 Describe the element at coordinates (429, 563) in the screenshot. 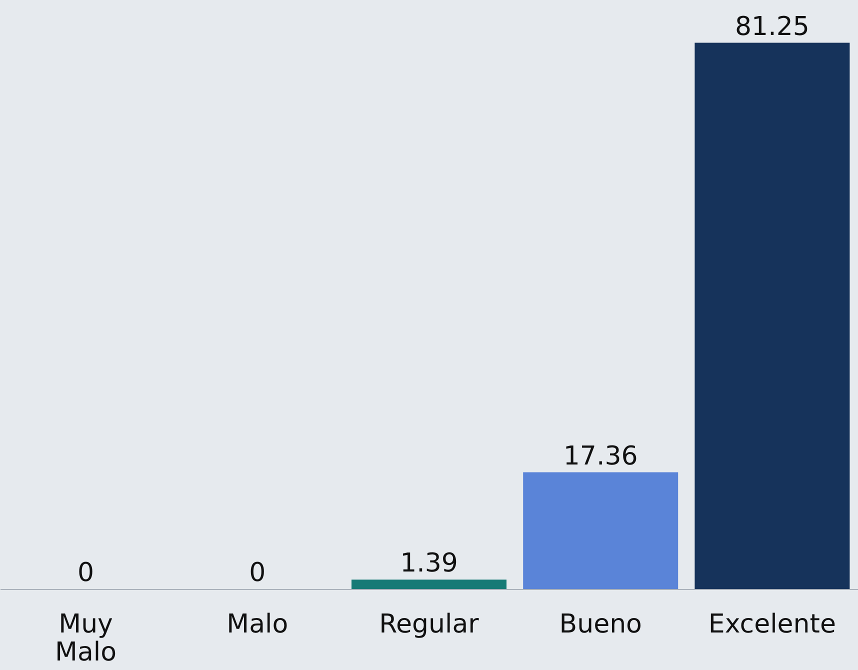

I see `data-label: 1.39` at that location.